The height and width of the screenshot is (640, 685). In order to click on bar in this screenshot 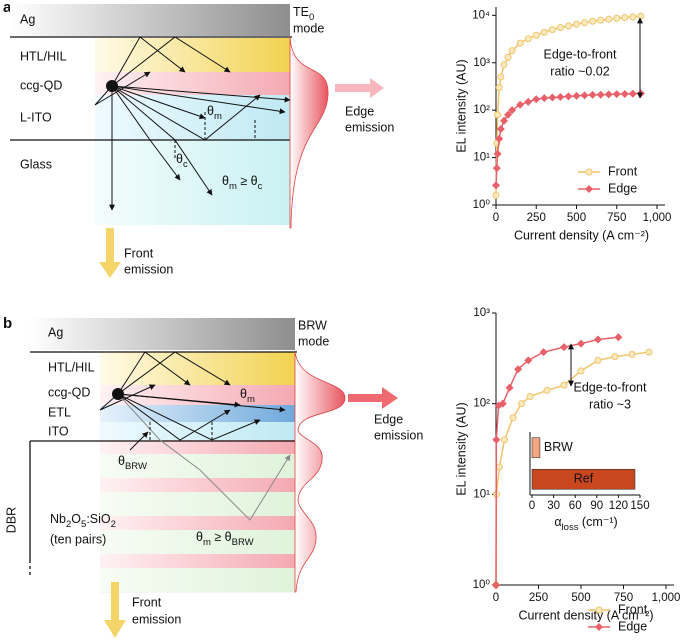, I will do `click(536, 448)`.